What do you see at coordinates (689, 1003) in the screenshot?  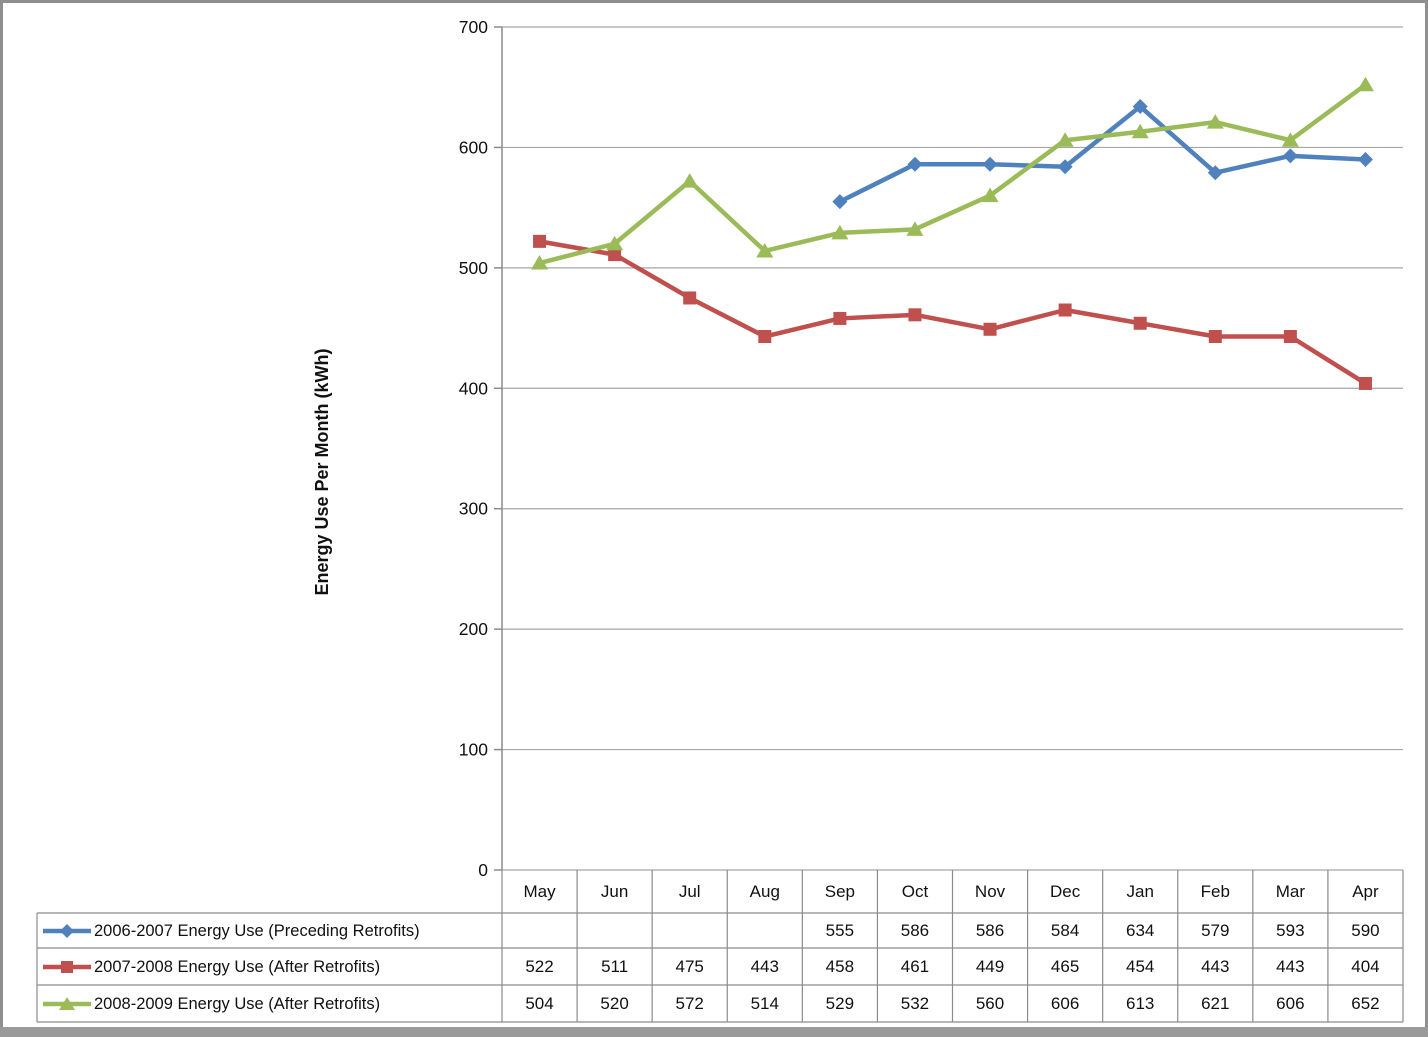 I see `value-cell: 572` at bounding box center [689, 1003].